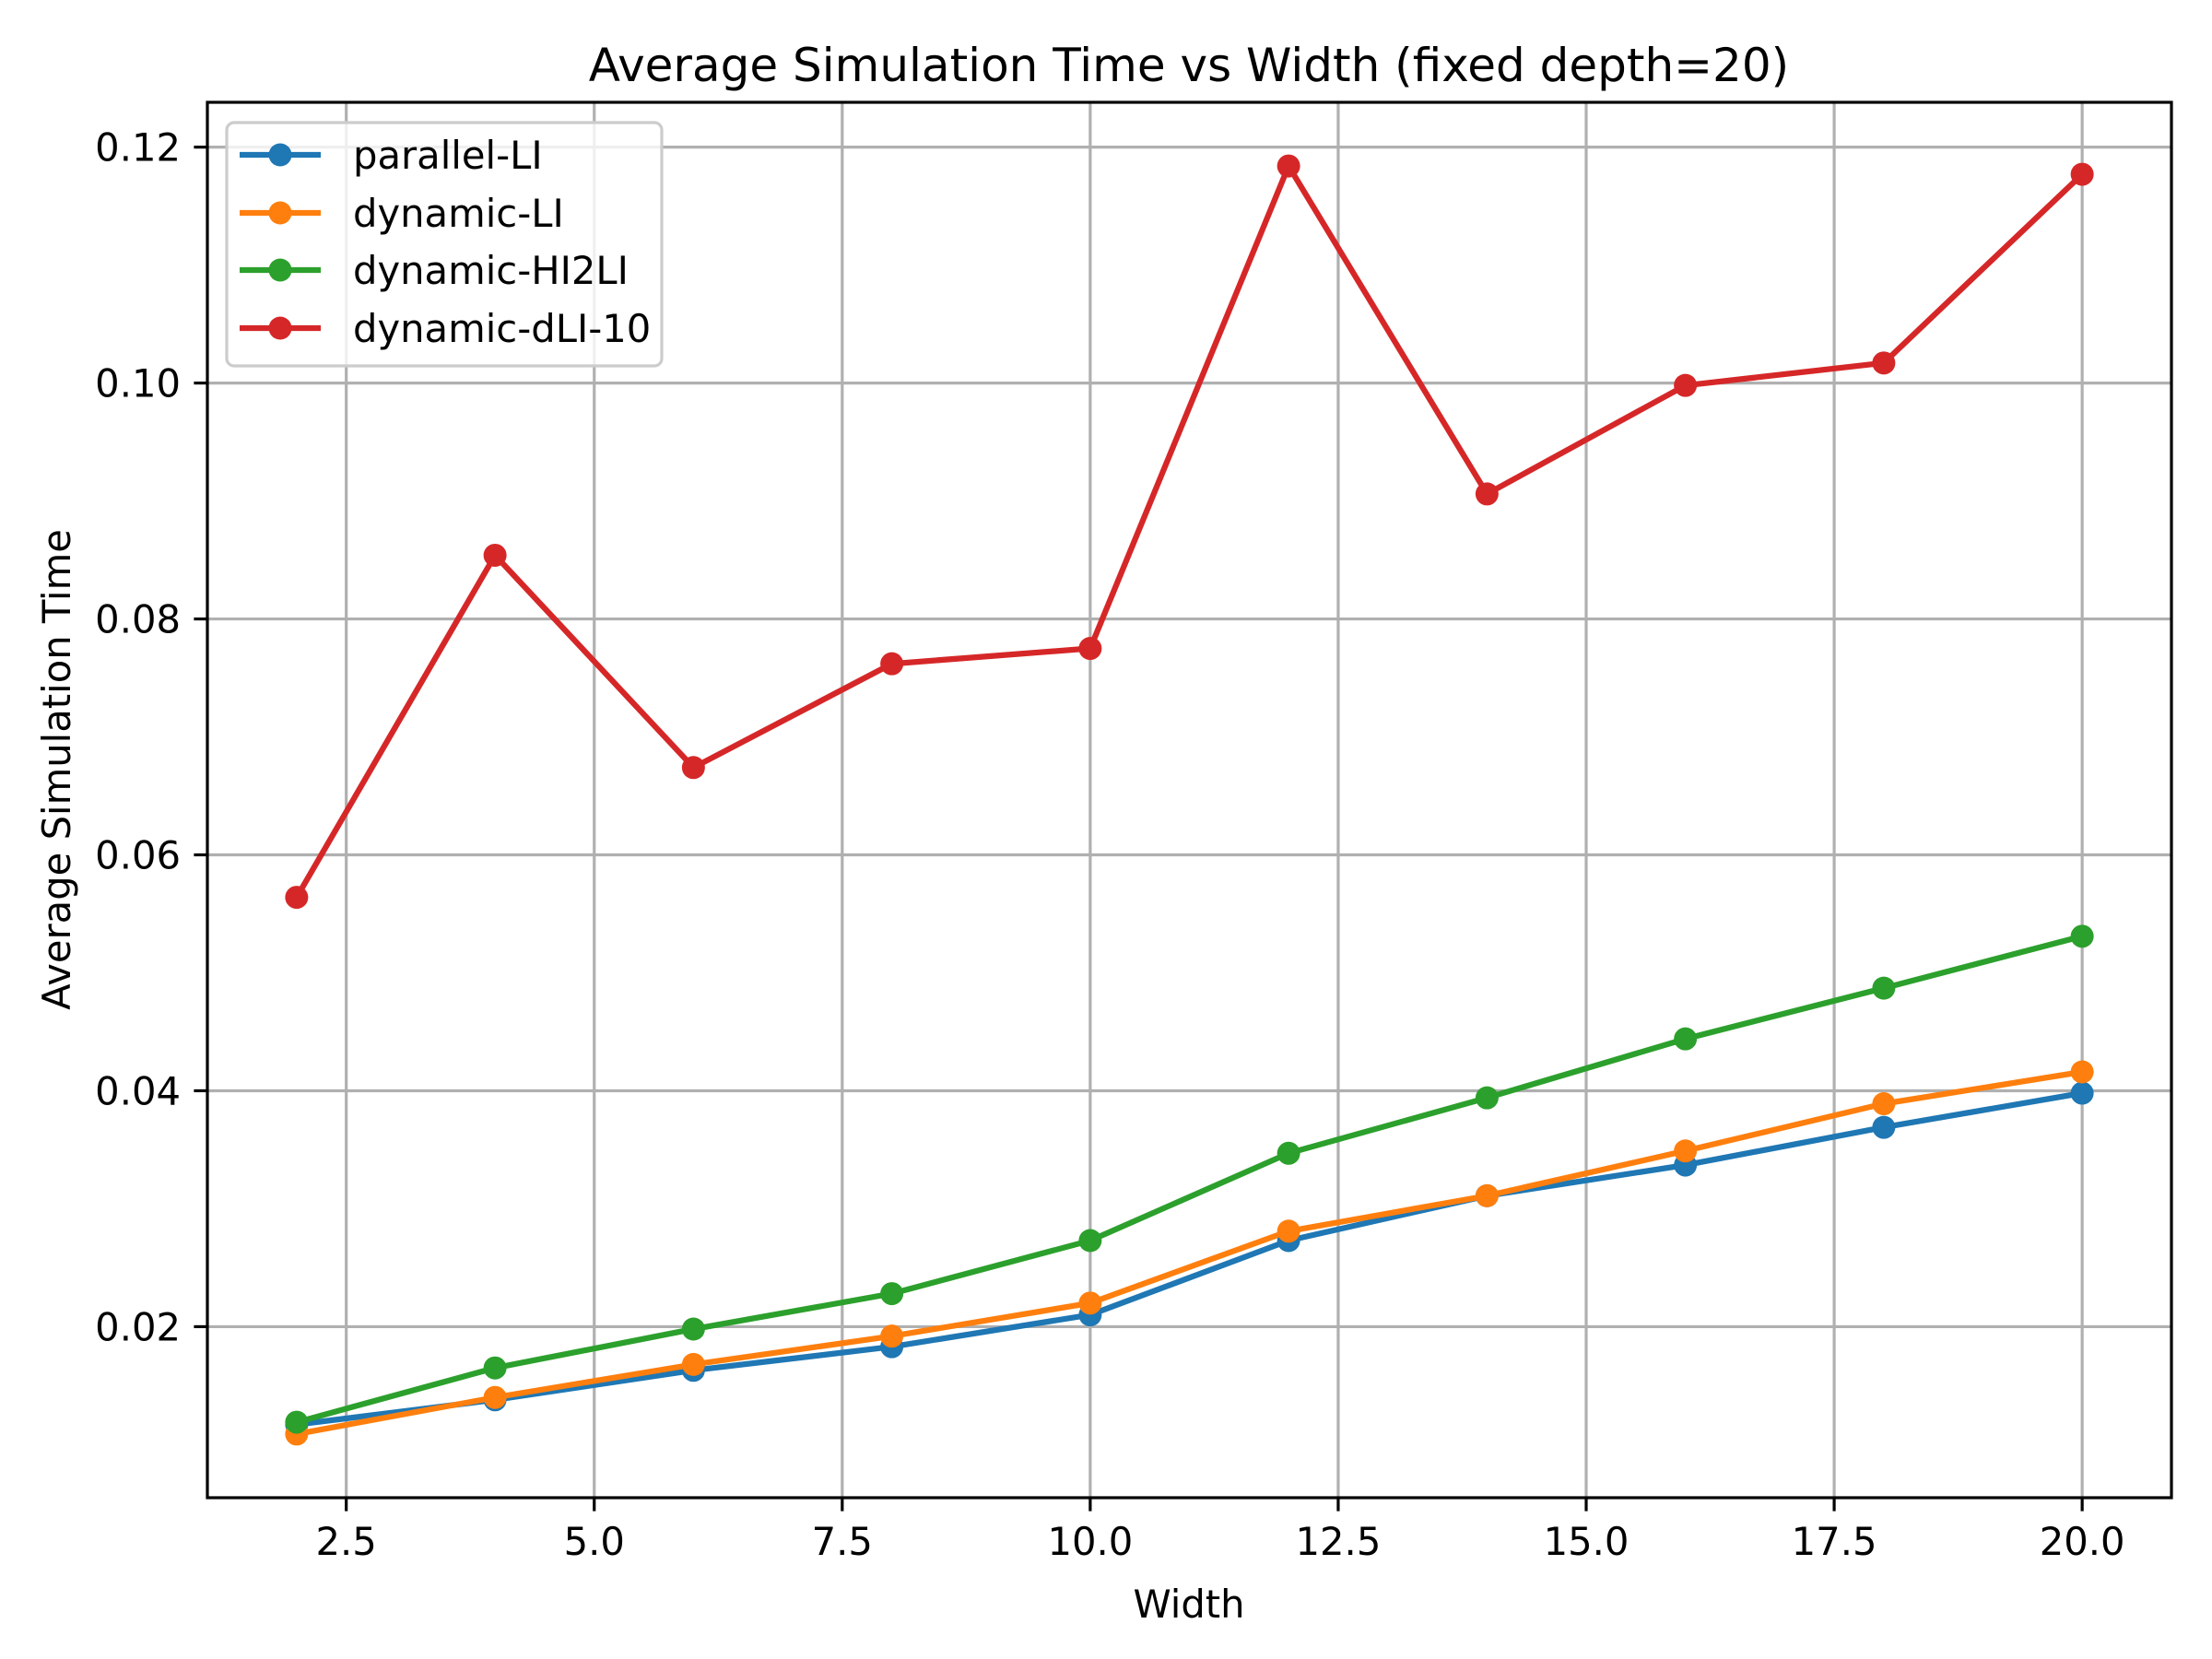  Describe the element at coordinates (151, 737) in the screenshot. I see `y-axis: 0.02 0.04 0.06 0.08 0.10 0.12` at that location.